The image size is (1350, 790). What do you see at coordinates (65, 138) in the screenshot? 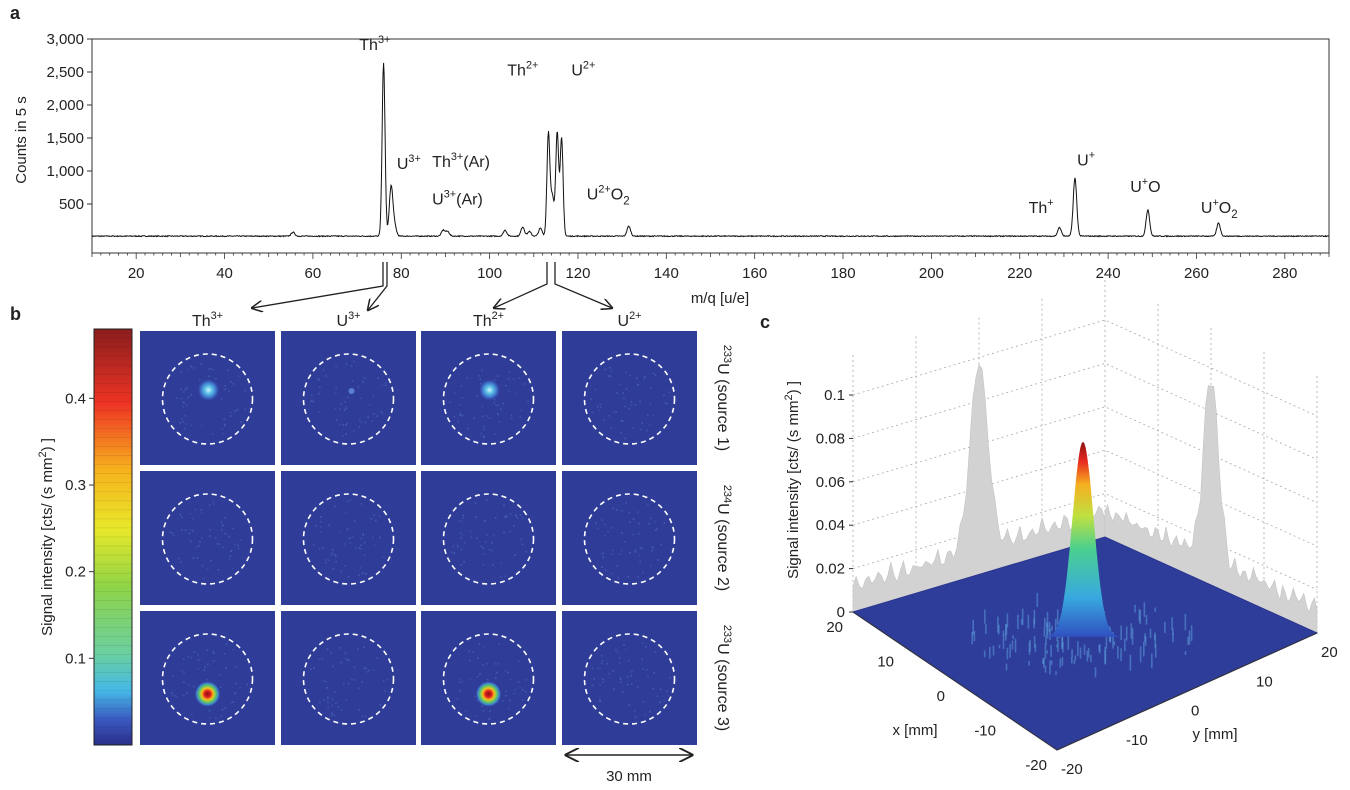
I see `y-tick-label: 1,500` at bounding box center [65, 138].